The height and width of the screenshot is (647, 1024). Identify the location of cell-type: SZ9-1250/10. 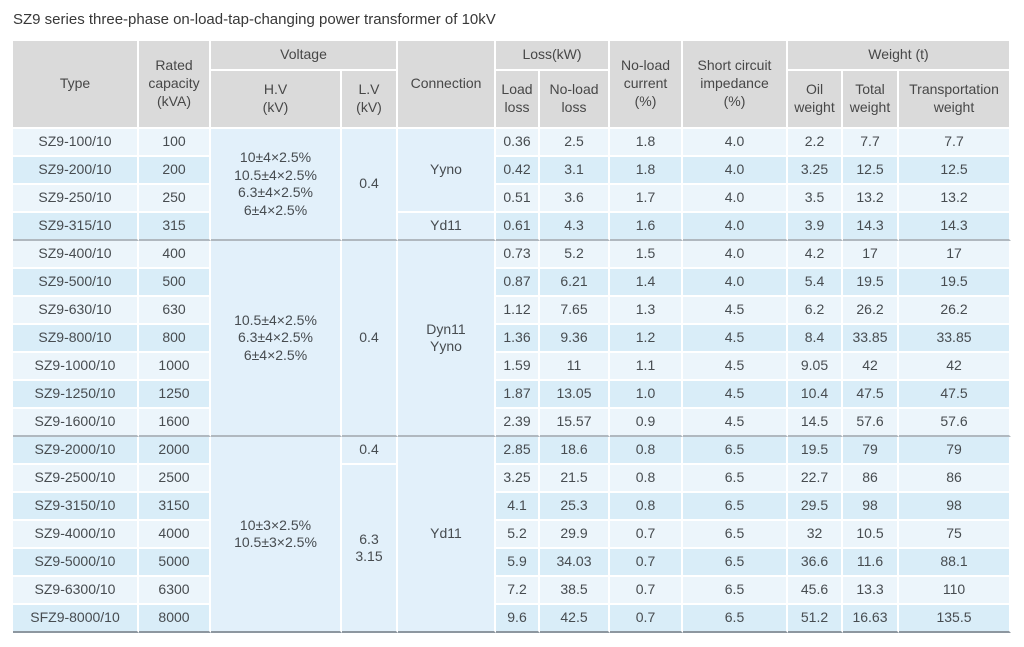
(76, 395).